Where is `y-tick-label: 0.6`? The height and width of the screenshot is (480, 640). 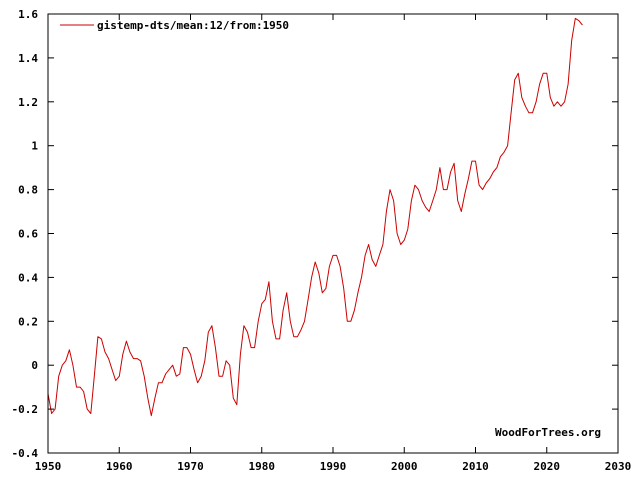 y-tick-label: 0.6 is located at coordinates (28, 234).